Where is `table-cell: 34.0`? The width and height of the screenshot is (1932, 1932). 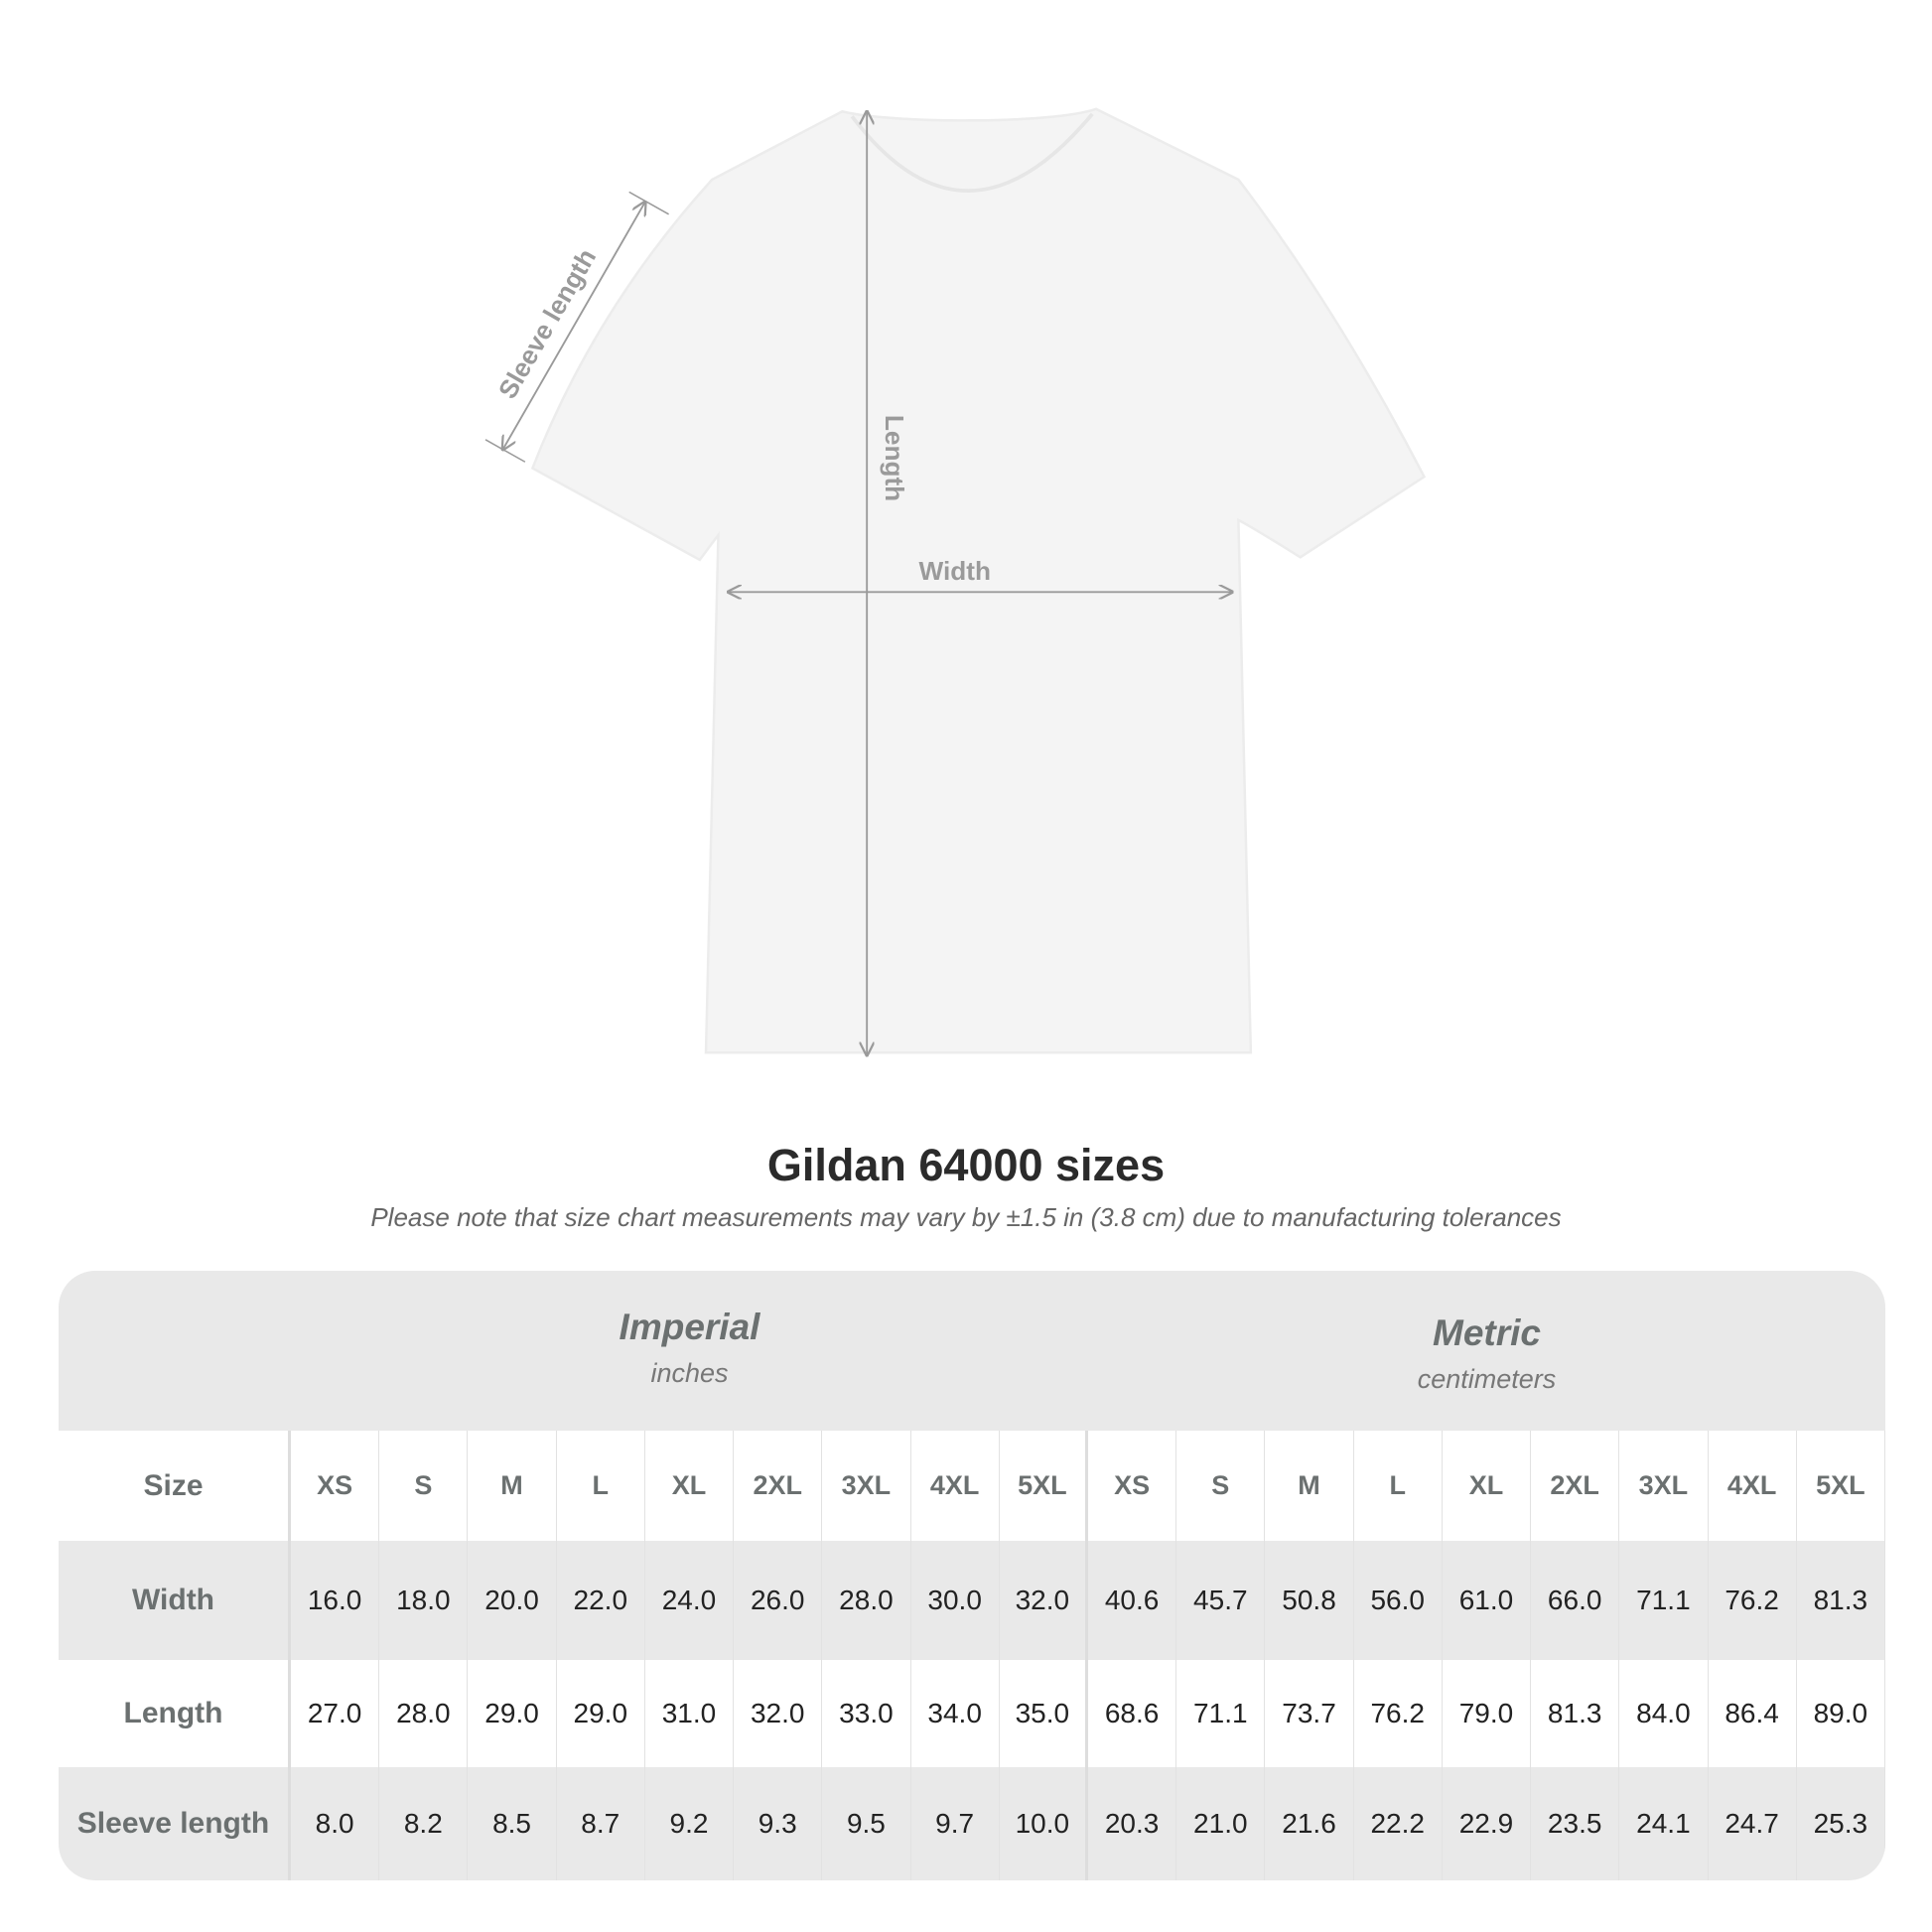 table-cell: 34.0 is located at coordinates (955, 1714).